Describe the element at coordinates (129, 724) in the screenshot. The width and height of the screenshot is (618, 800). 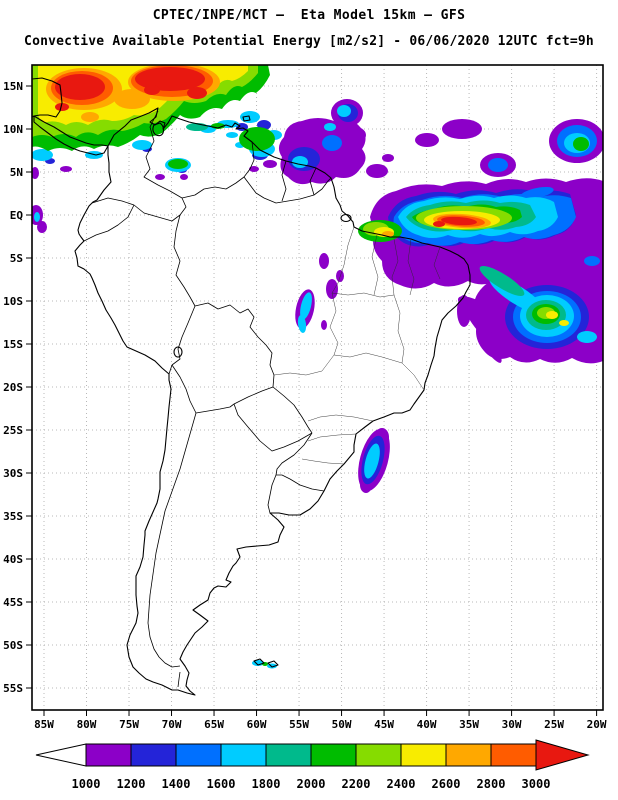
I see `lon-label: 75W` at that location.